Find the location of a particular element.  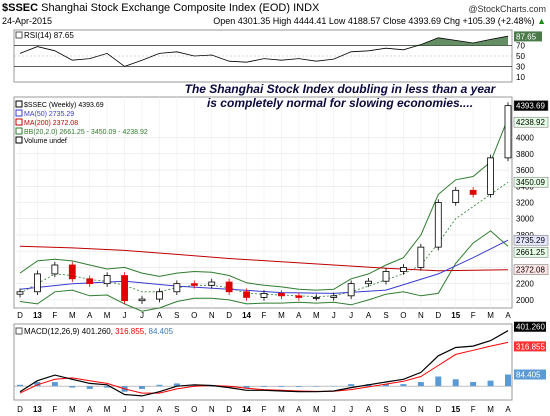

price-tick-label: 3800 is located at coordinates (525, 154).